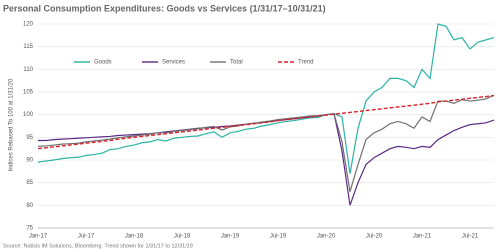  What do you see at coordinates (305, 63) in the screenshot?
I see `legend-label: Trend` at bounding box center [305, 63].